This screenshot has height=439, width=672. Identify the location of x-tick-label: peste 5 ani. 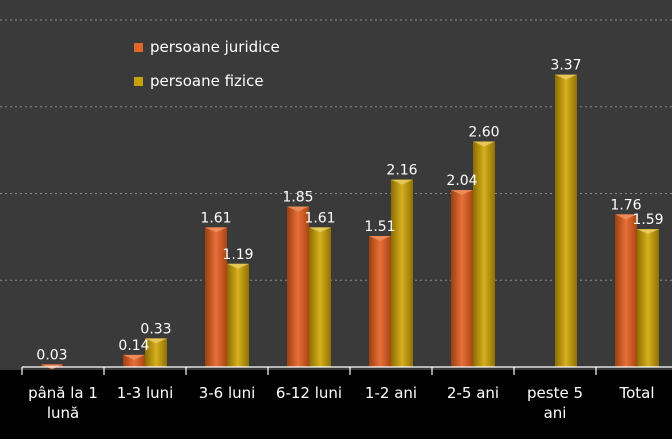
(555, 403).